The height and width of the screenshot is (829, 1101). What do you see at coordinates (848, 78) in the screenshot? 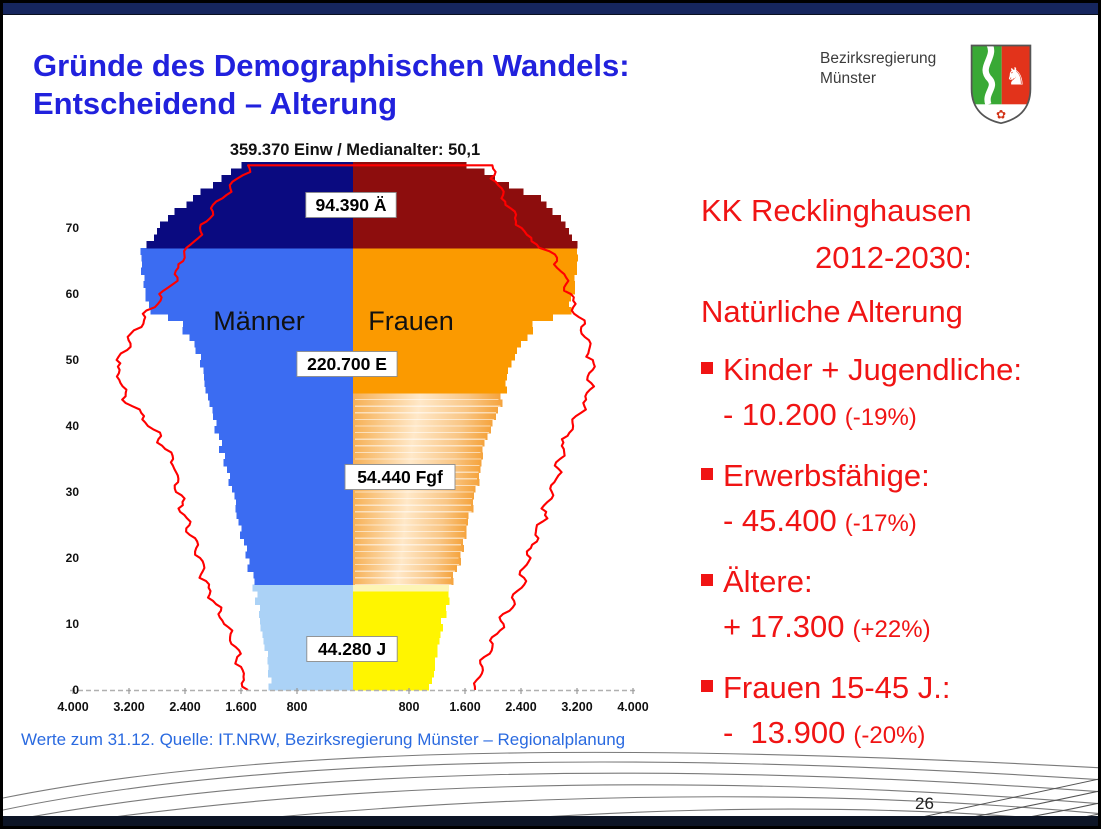
I see `org-line-2: Münster` at bounding box center [848, 78].